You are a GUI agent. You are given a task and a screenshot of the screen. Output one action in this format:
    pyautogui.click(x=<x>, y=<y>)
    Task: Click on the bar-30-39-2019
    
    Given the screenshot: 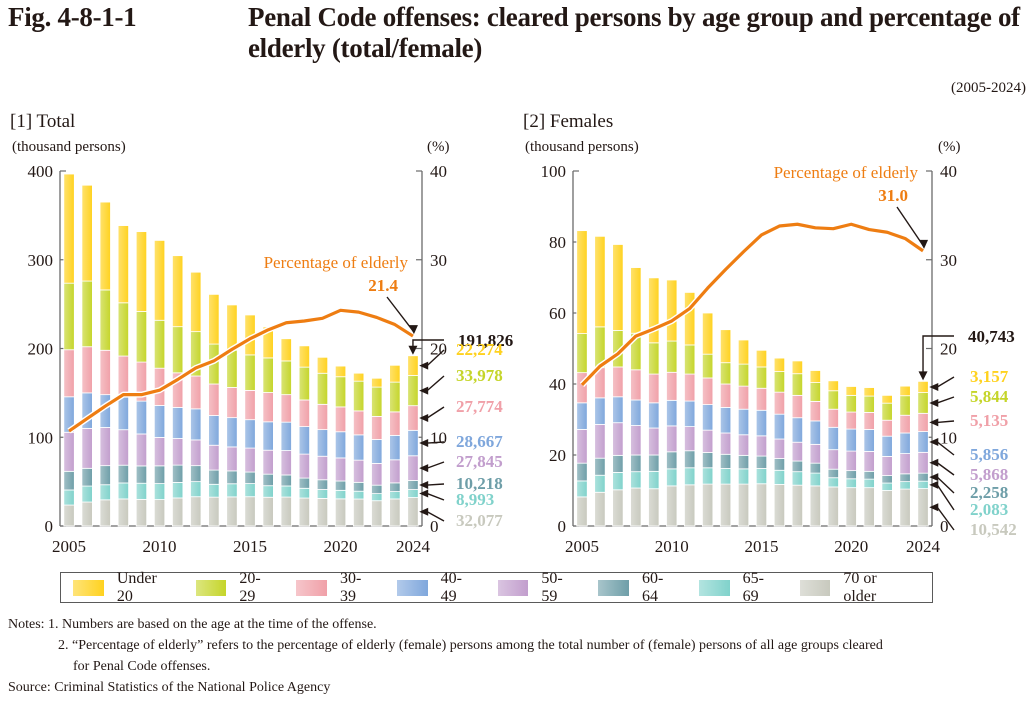 What is the action you would take?
    pyautogui.click(x=322, y=417)
    